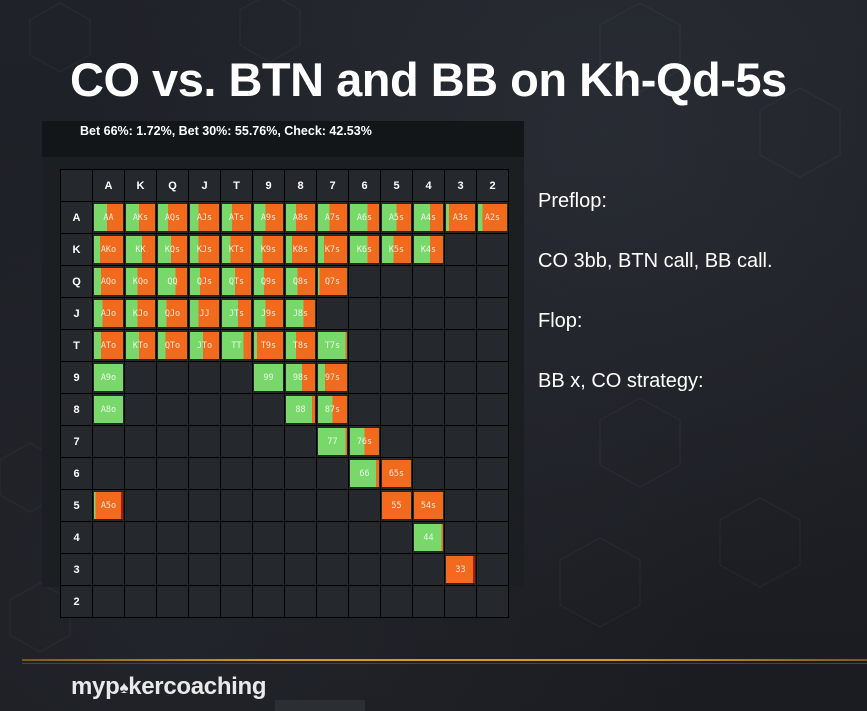 The height and width of the screenshot is (711, 867). I want to click on hand-cell-J7o, so click(205, 442).